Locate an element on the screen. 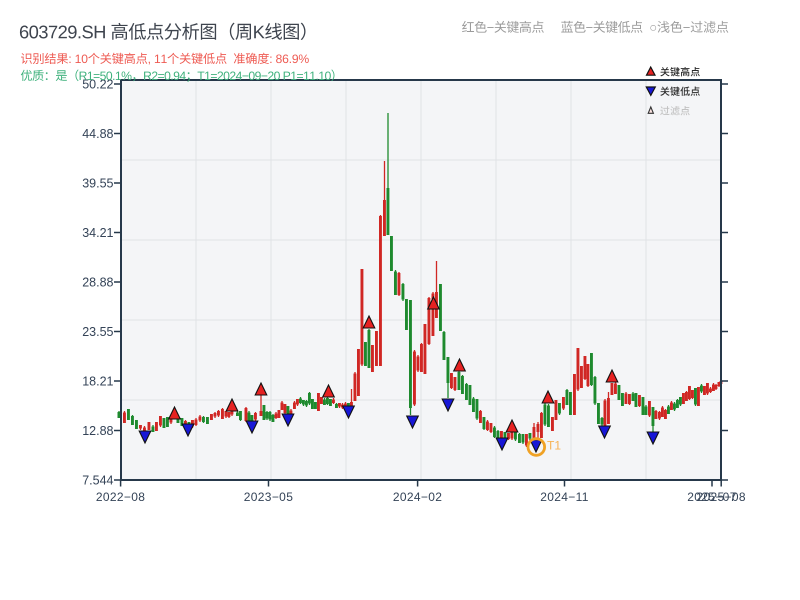 The image size is (800, 600). svg-text: 18.21 is located at coordinates (97, 381).